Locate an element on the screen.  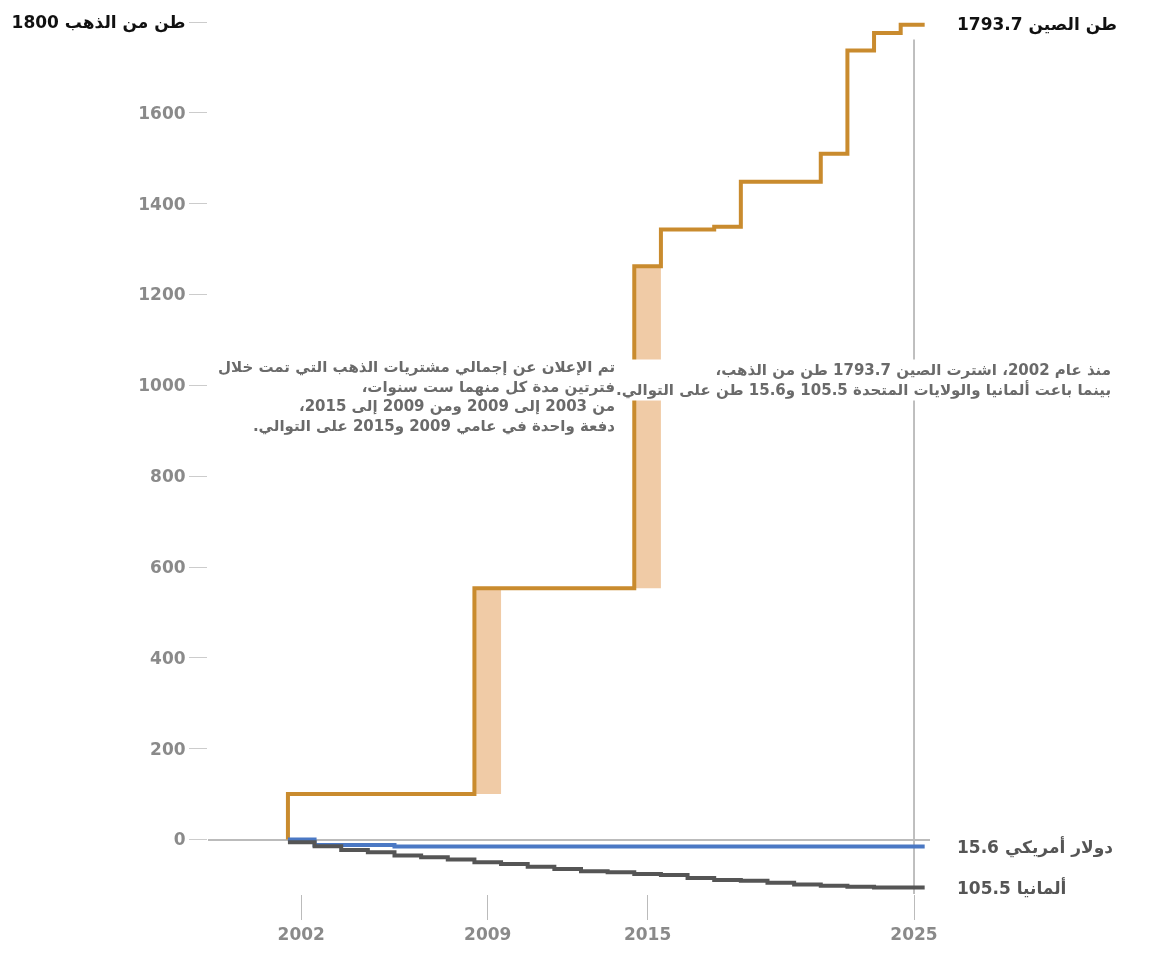
x-tick-label: 2015 is located at coordinates (647, 934).